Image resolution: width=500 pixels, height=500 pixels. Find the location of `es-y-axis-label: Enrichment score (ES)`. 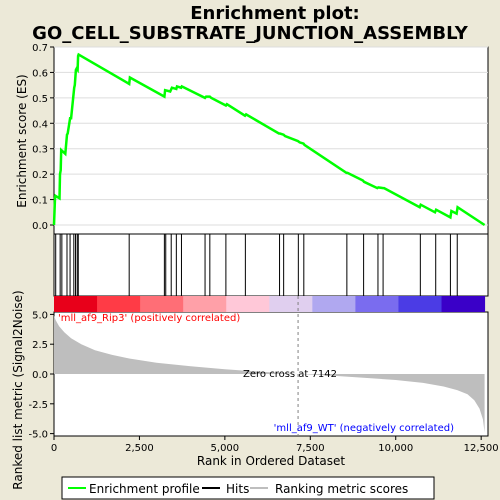

es-y-axis-label: Enrichment score (ES) is located at coordinates (22, 140).